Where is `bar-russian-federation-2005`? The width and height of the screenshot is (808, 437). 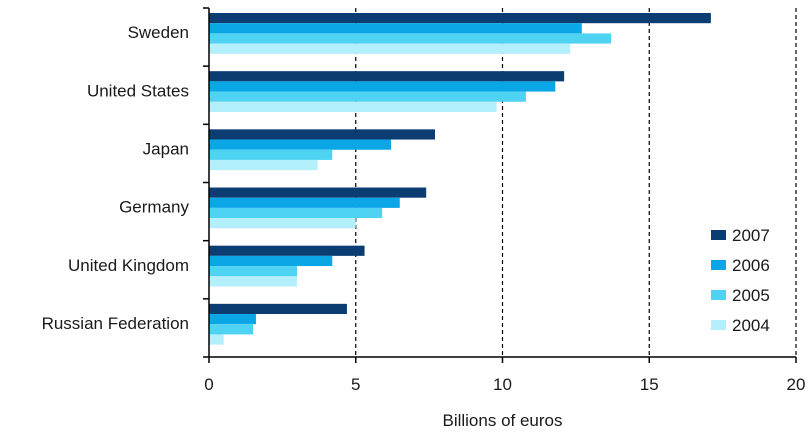 bar-russian-federation-2005 is located at coordinates (231, 329).